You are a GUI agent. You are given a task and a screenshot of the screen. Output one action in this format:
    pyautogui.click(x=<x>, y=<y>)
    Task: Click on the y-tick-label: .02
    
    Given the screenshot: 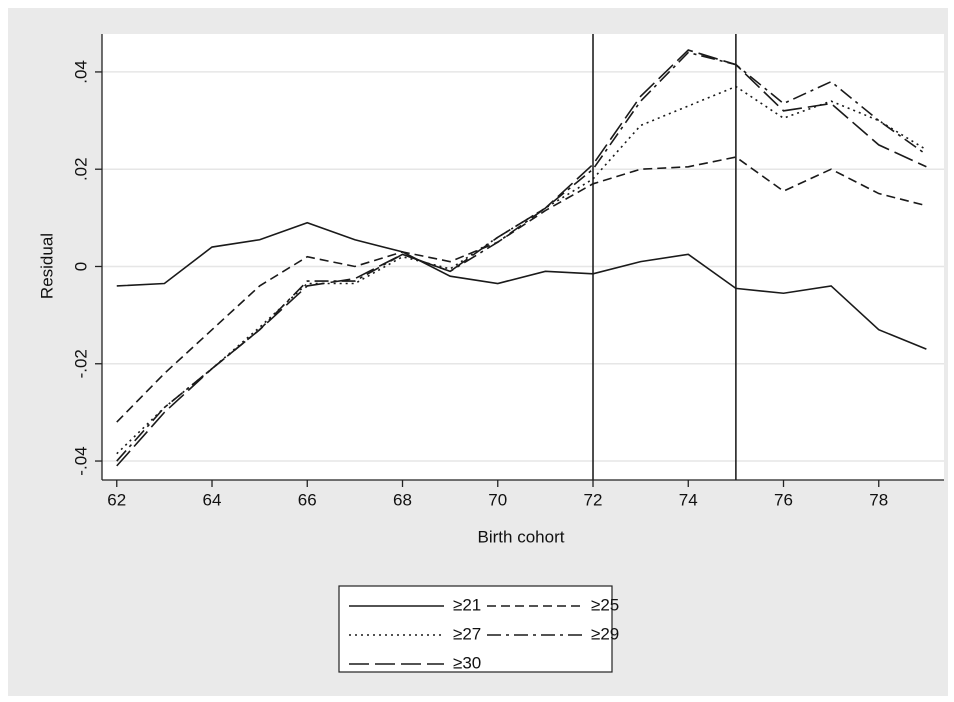 What is the action you would take?
    pyautogui.click(x=80, y=169)
    